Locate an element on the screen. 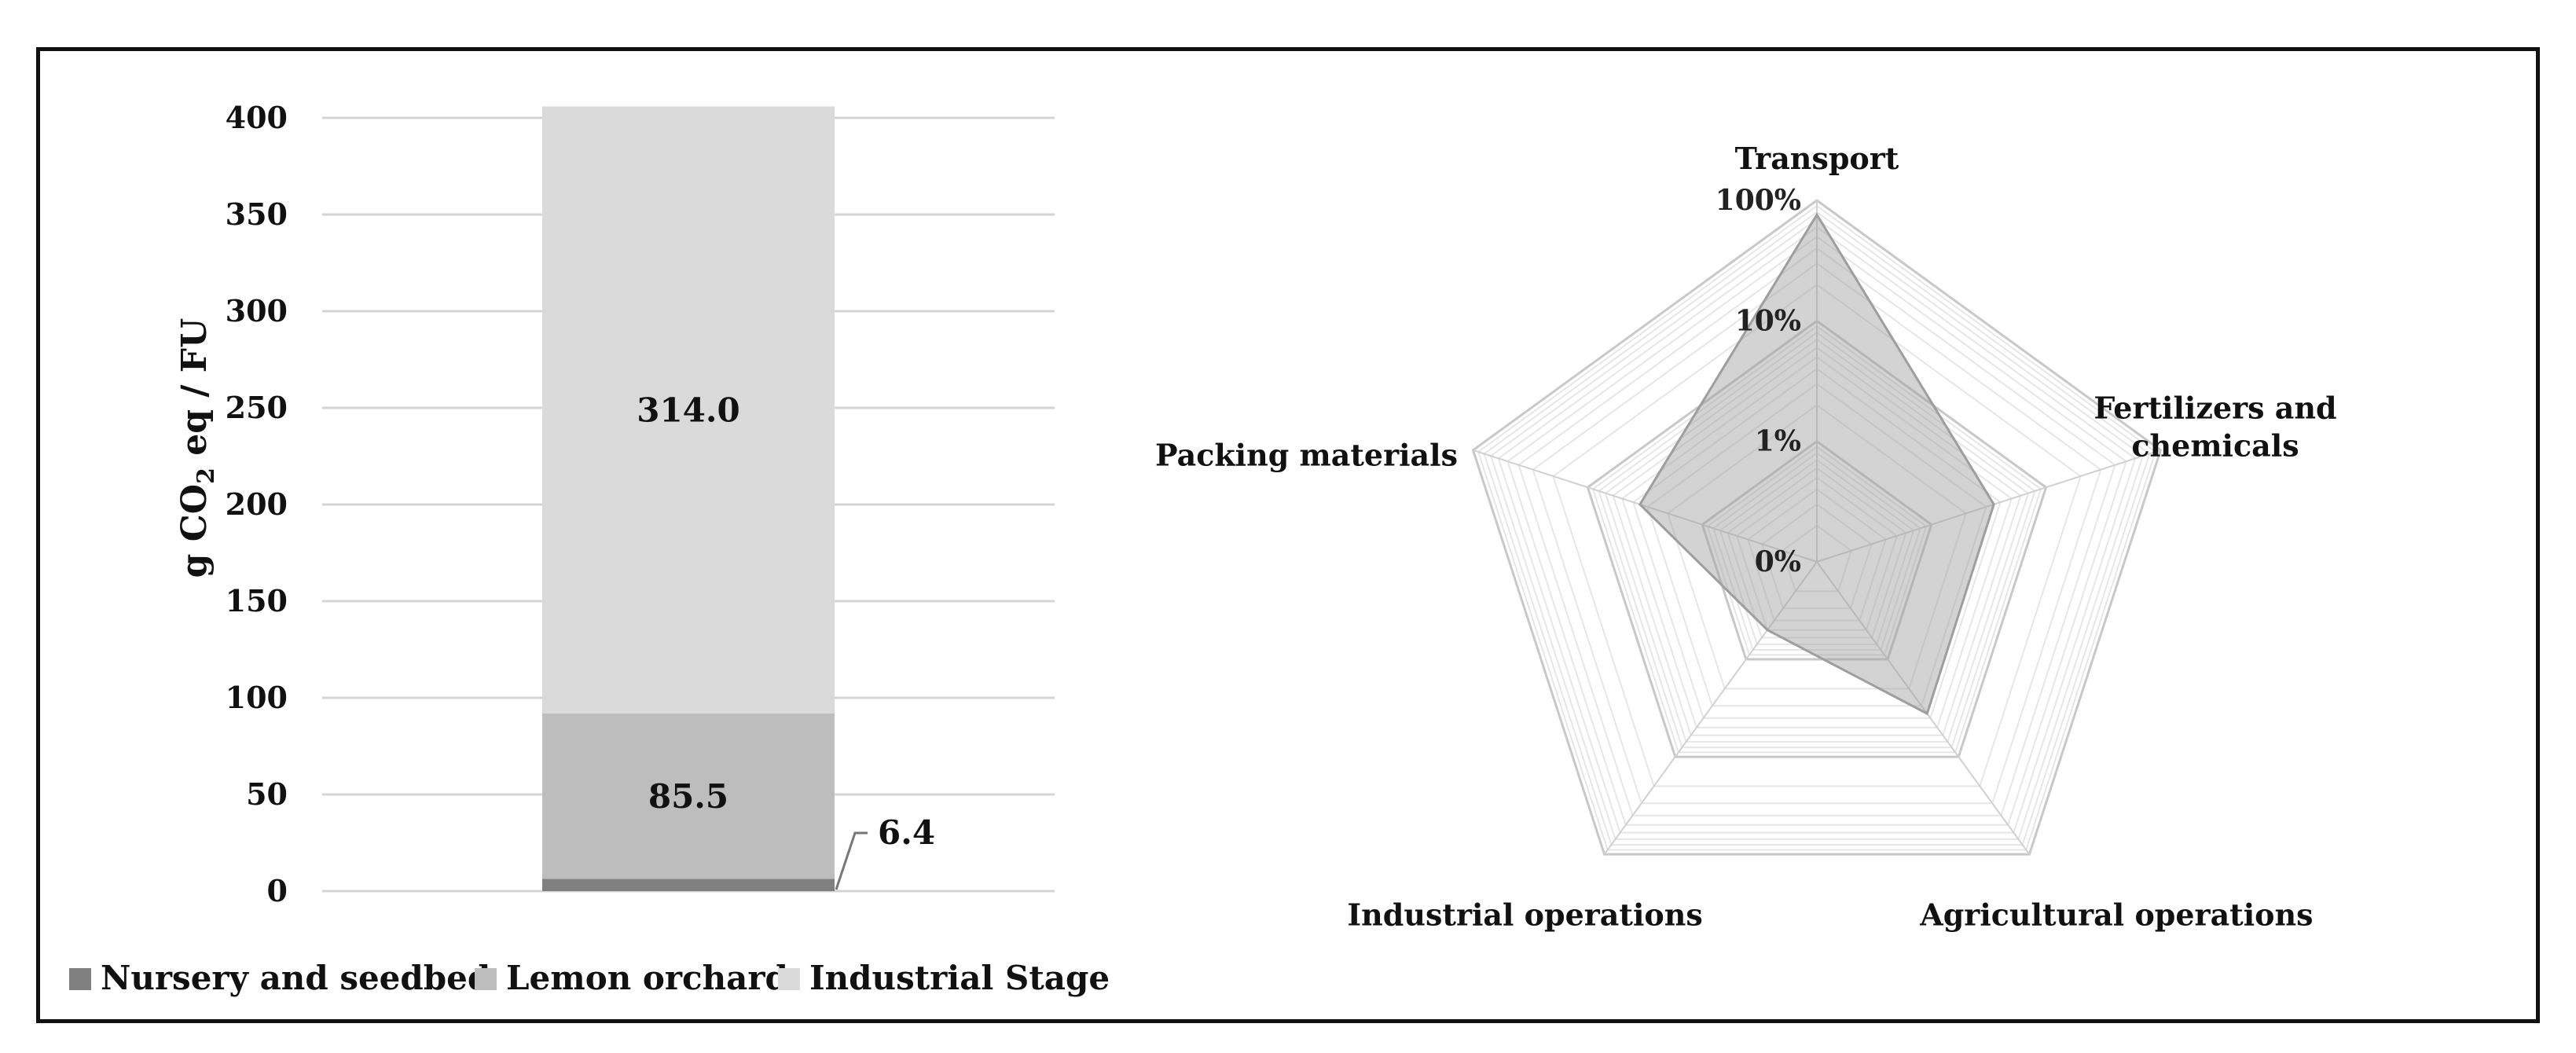  radar-tick-labels: 0% 1% 10% 100% is located at coordinates (1758, 381).